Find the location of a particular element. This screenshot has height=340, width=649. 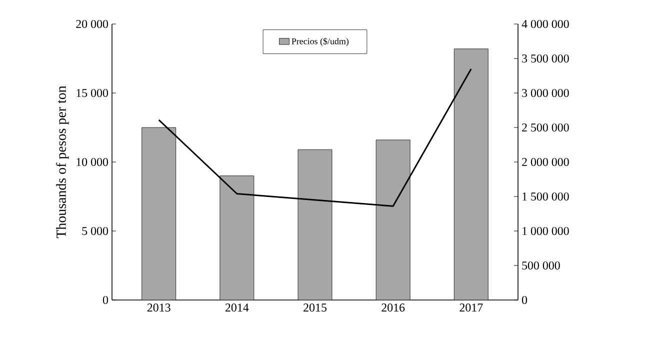

y-tick-label: 20 000 is located at coordinates (92, 24).